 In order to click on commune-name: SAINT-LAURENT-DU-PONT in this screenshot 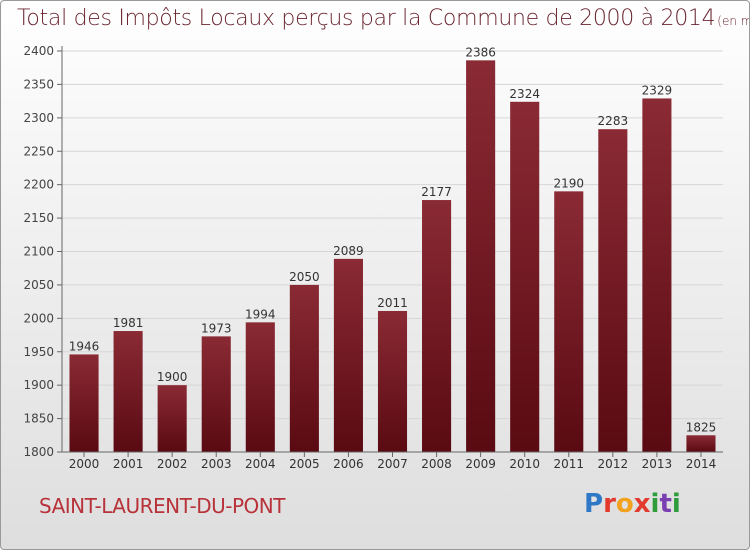, I will do `click(162, 506)`.